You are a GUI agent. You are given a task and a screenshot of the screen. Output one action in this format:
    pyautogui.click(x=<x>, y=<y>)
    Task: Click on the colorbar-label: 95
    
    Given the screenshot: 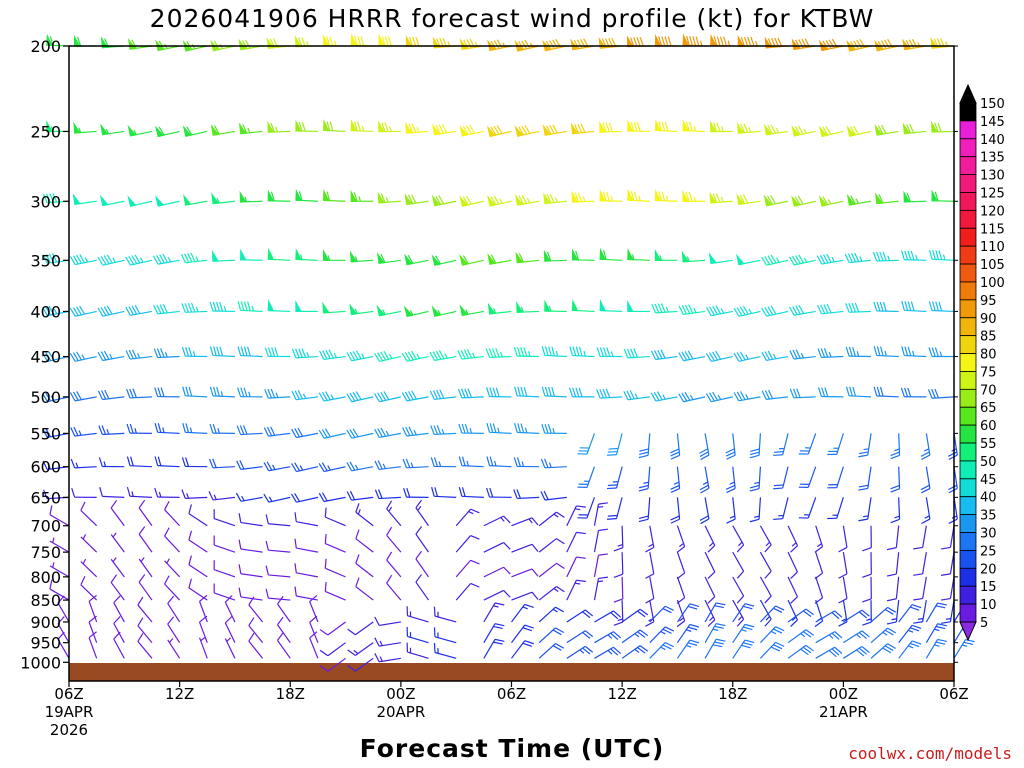 What is the action you would take?
    pyautogui.click(x=988, y=301)
    